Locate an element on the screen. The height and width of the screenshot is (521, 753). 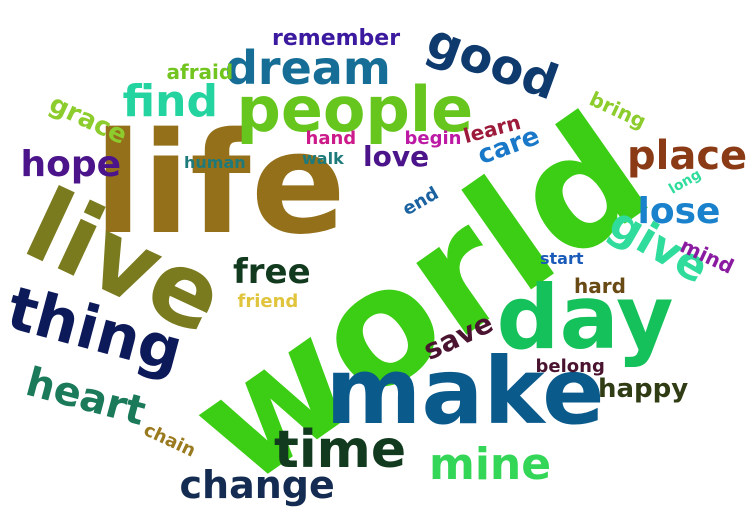
word-life: life is located at coordinates (220, 184).